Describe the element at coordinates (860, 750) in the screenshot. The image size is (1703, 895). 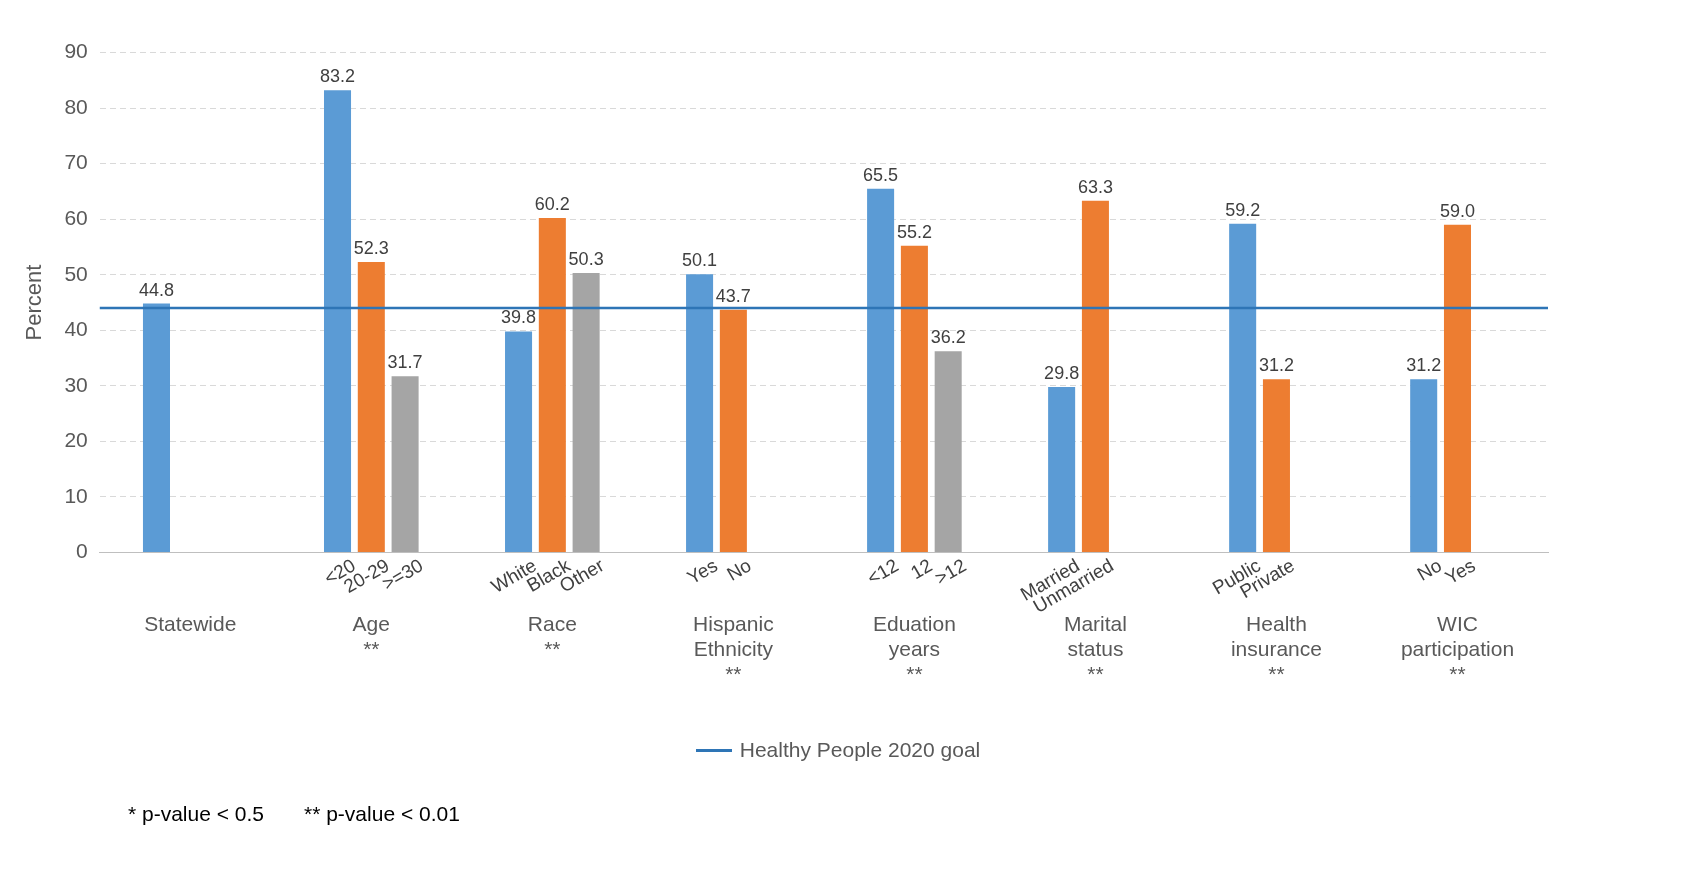
I see `legend-label: Healthy People 2020 goal` at that location.